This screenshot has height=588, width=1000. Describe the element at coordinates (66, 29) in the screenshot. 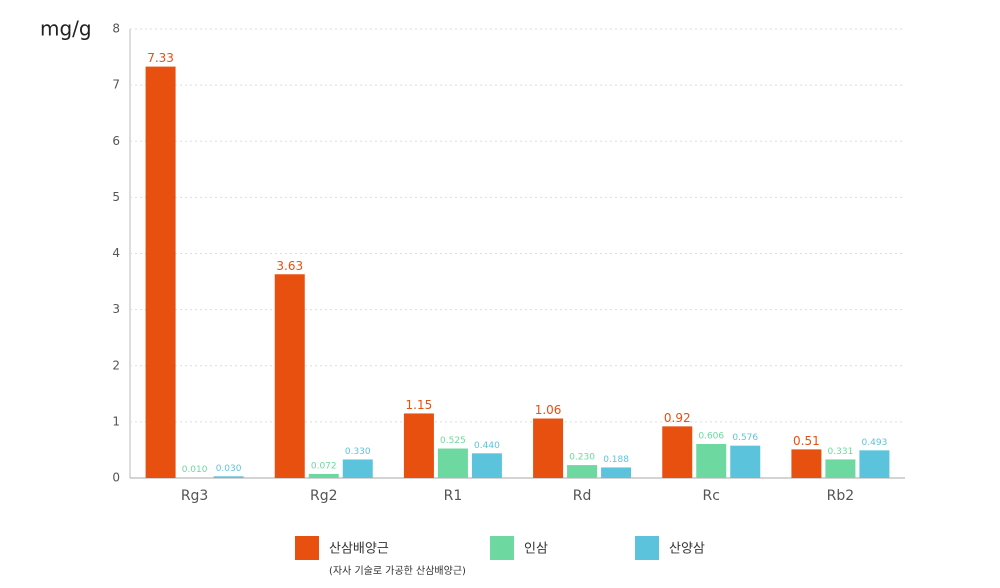

I see `y-axis-label: mg/g` at that location.